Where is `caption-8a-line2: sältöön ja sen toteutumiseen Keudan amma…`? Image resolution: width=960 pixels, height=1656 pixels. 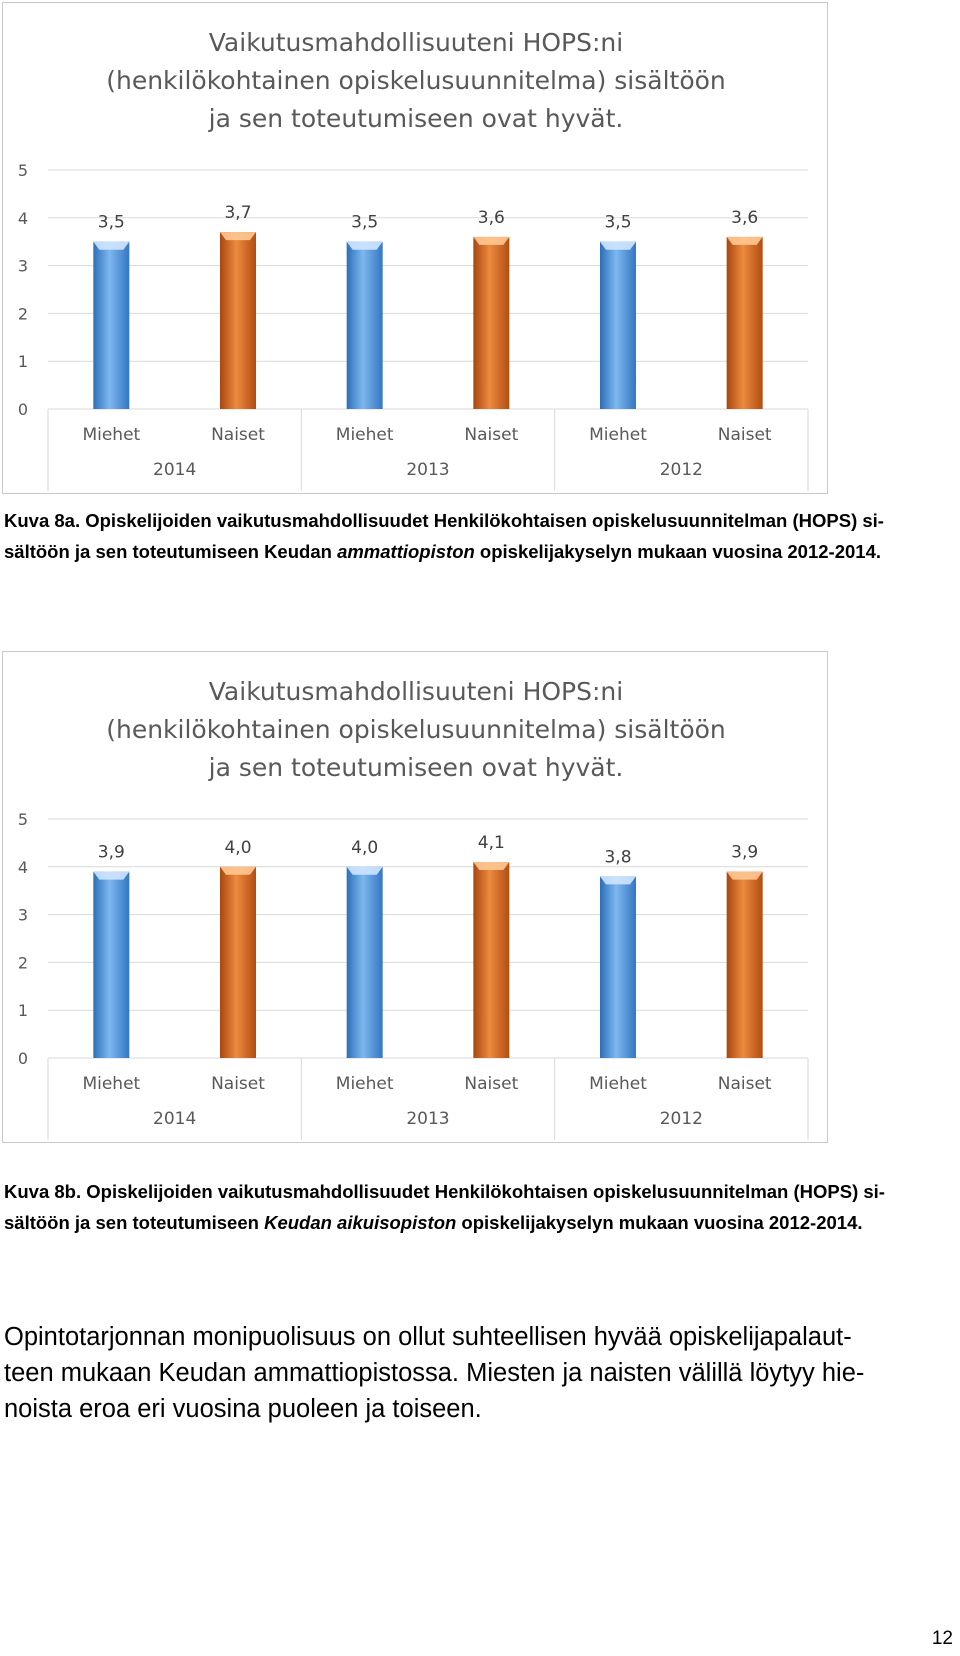
caption-8a-line2: sältöön ja sen toteutumiseen Keudan amma… is located at coordinates (479, 551).